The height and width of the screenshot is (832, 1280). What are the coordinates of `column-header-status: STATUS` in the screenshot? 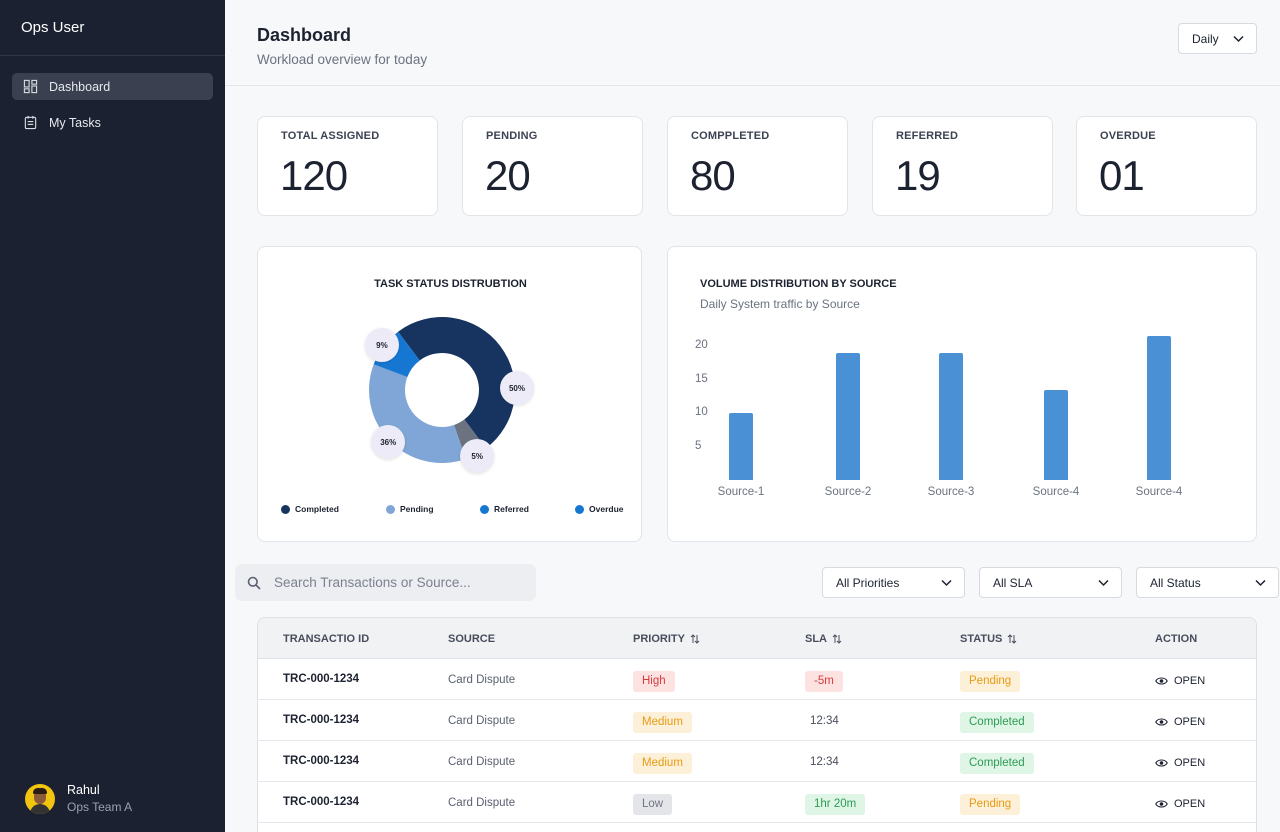 It's located at (988, 639).